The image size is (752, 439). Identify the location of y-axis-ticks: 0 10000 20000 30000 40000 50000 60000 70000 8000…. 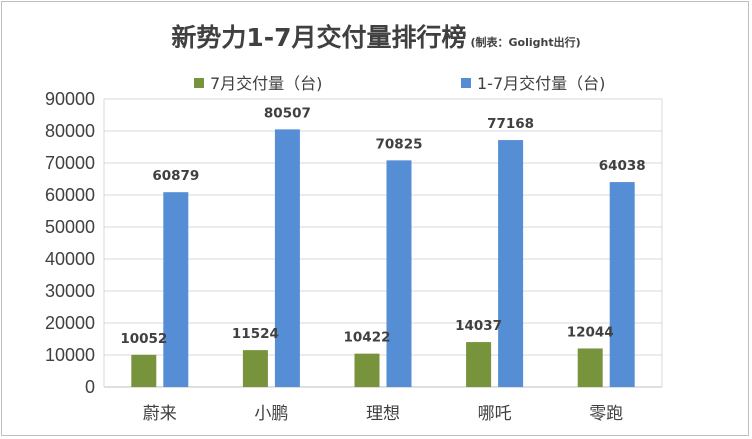
(70, 243).